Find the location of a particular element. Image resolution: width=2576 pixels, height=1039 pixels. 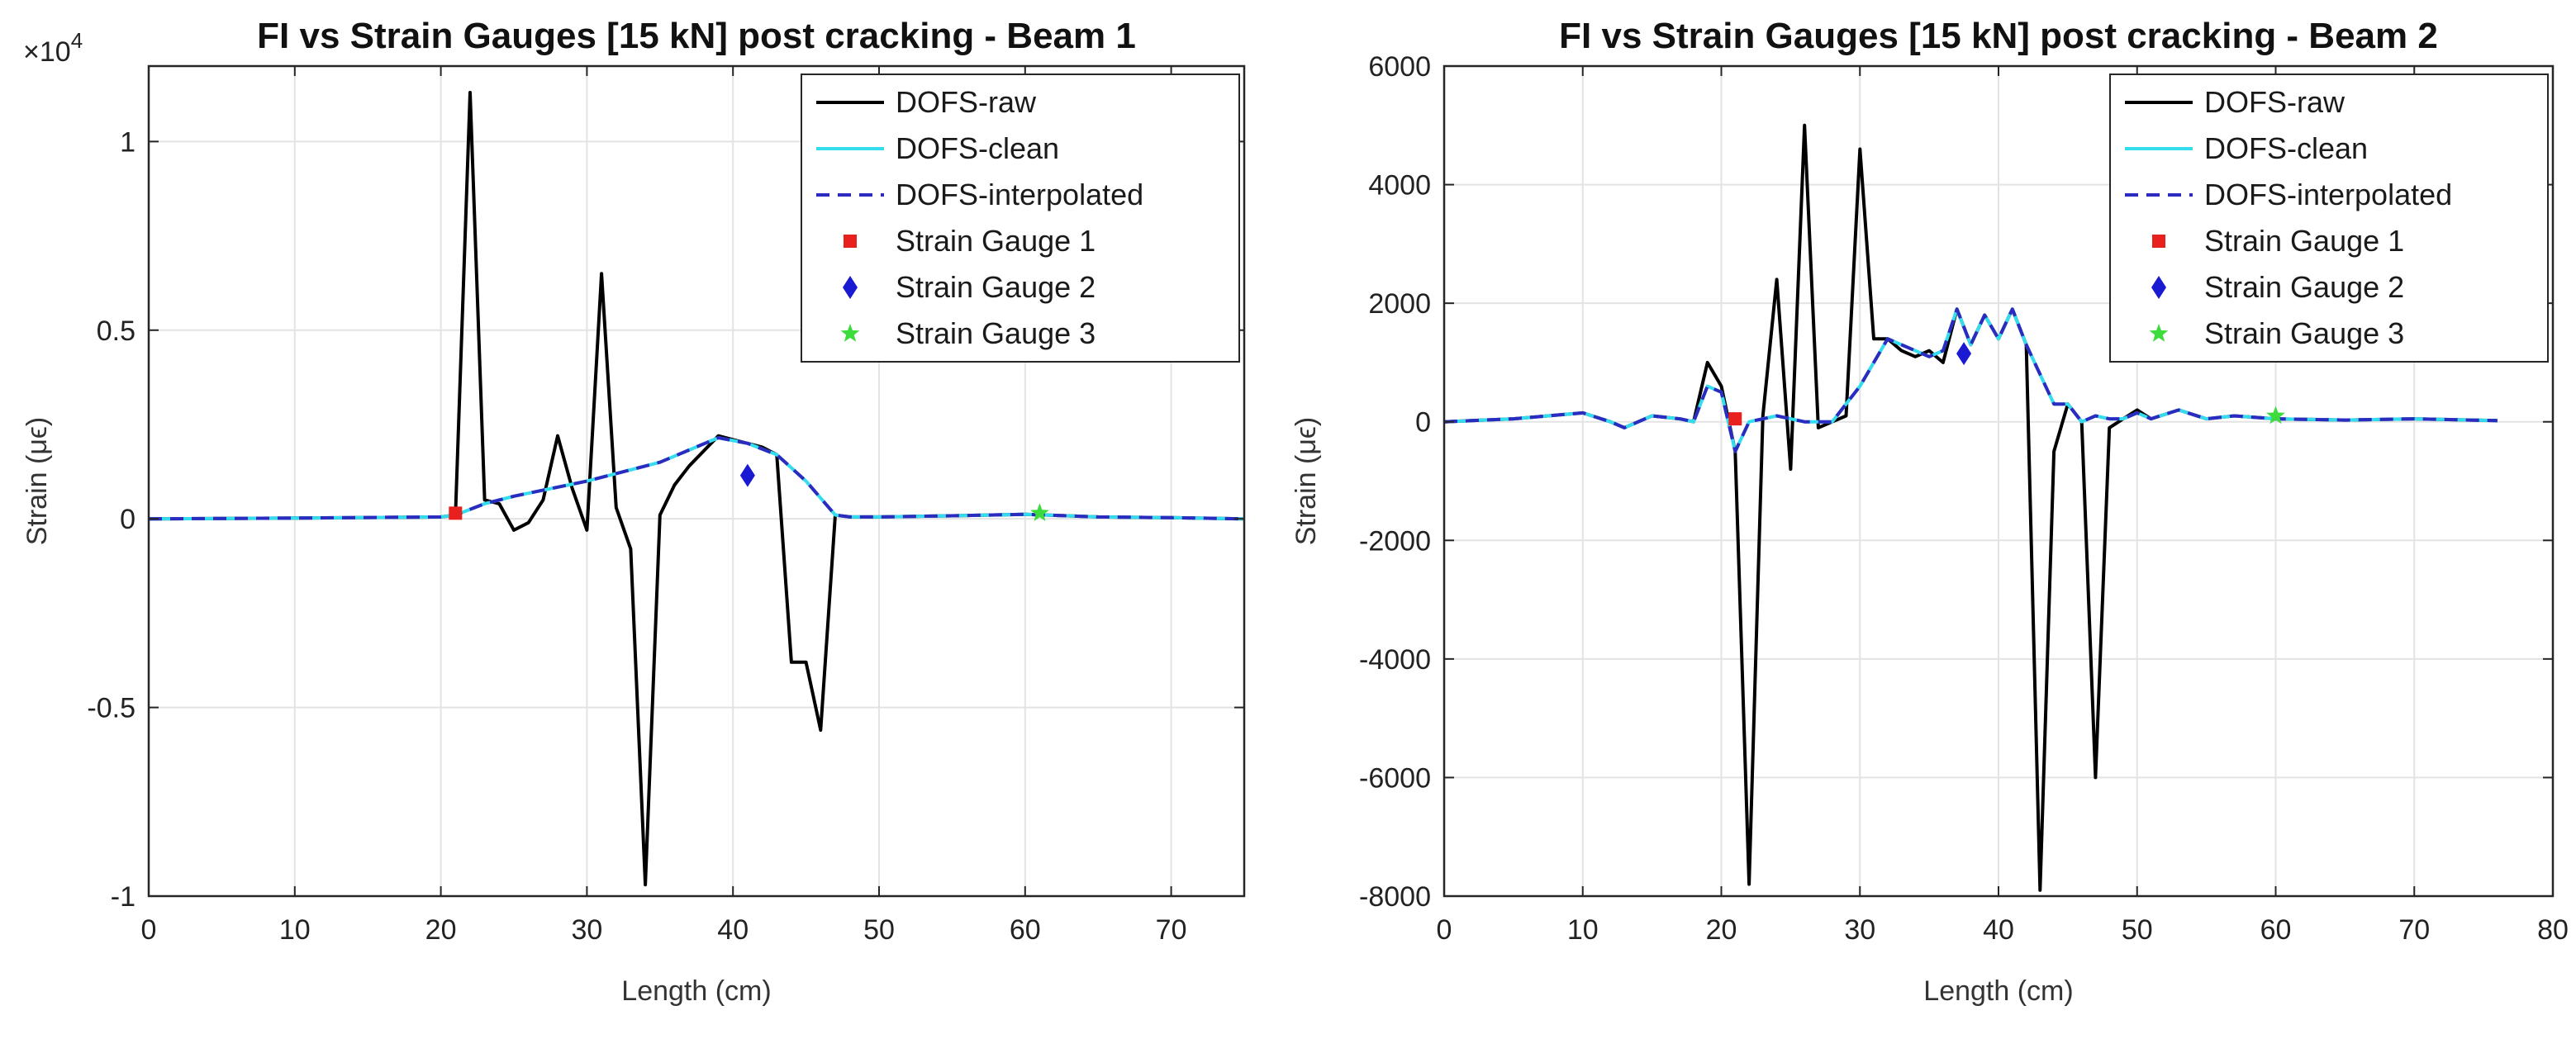

panel-2-x-tick-label: 80 is located at coordinates (2553, 930).